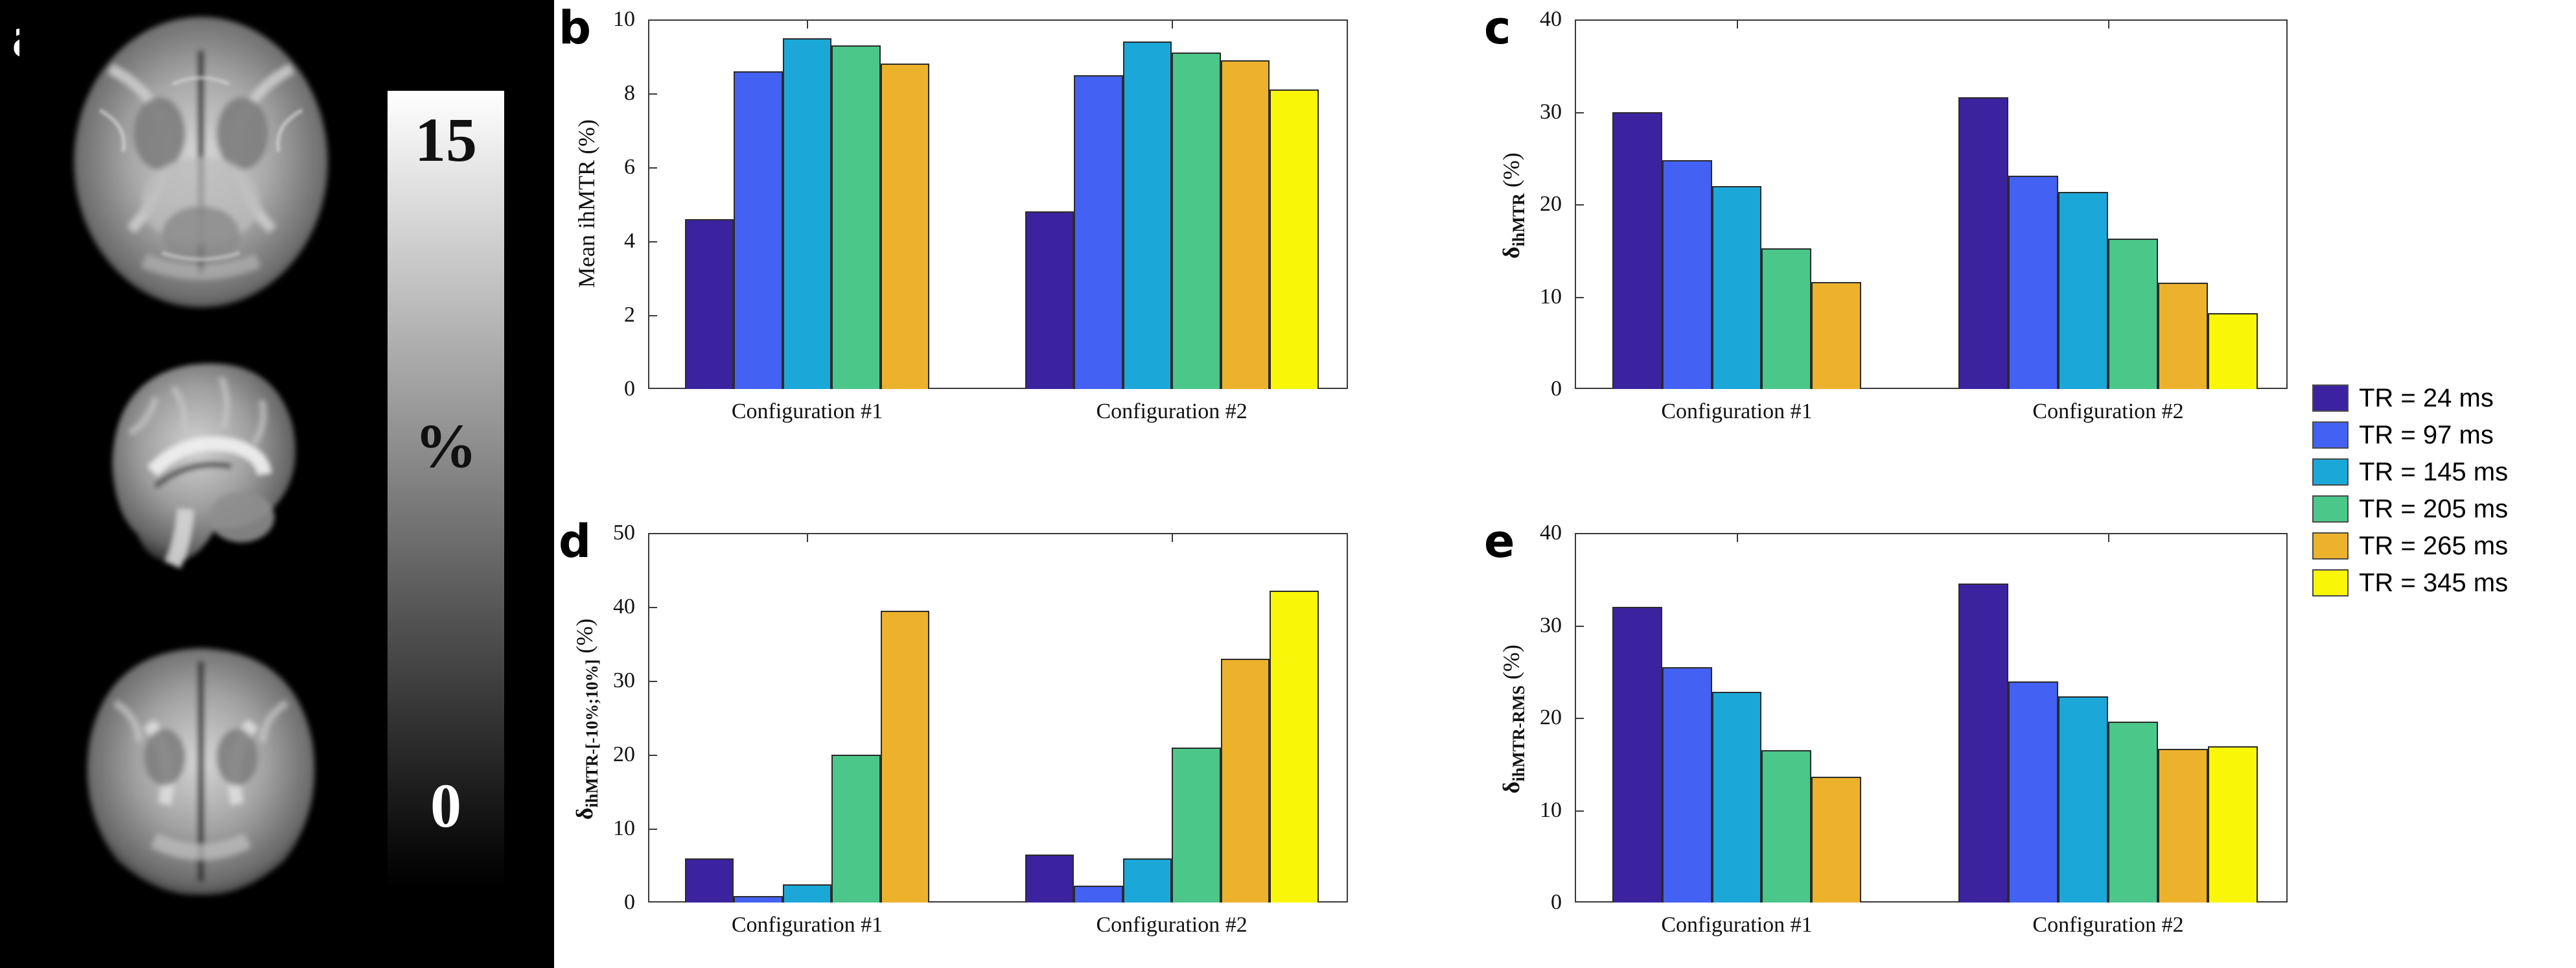  What do you see at coordinates (1499, 542) in the screenshot?
I see `panel-letter-e: e` at bounding box center [1499, 542].